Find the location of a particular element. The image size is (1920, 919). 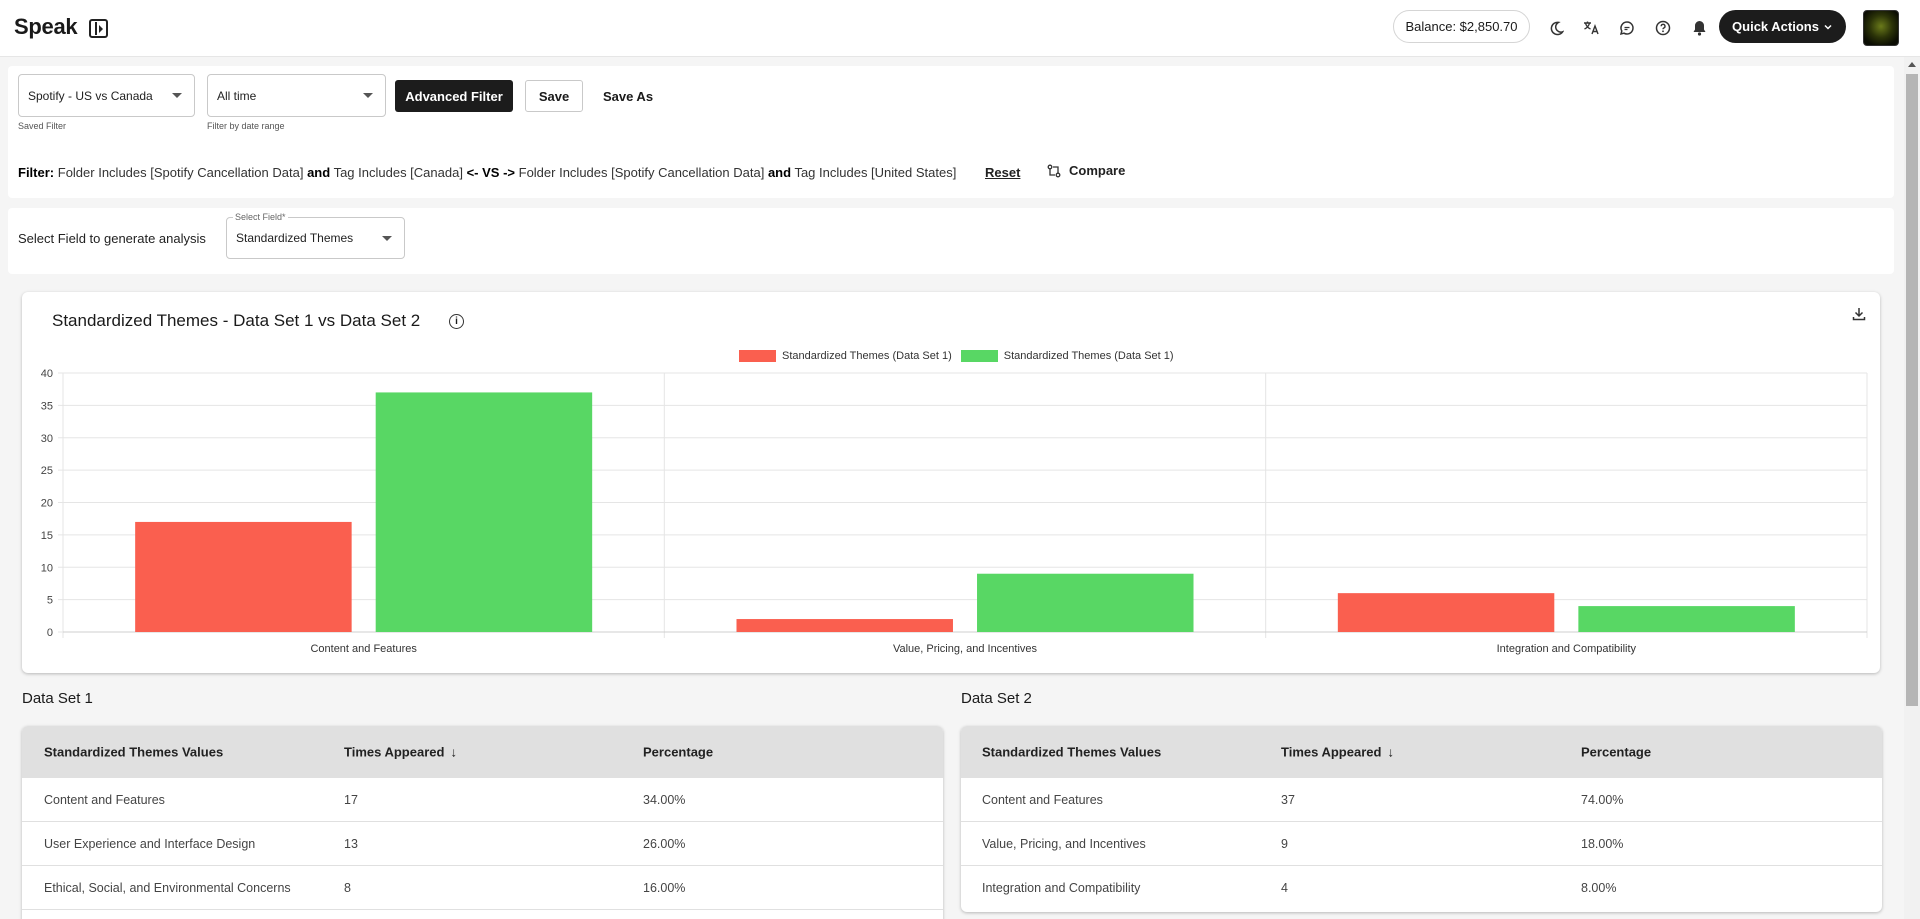

saved-filter-select: Spotify - US vs Canada is located at coordinates (106, 95).